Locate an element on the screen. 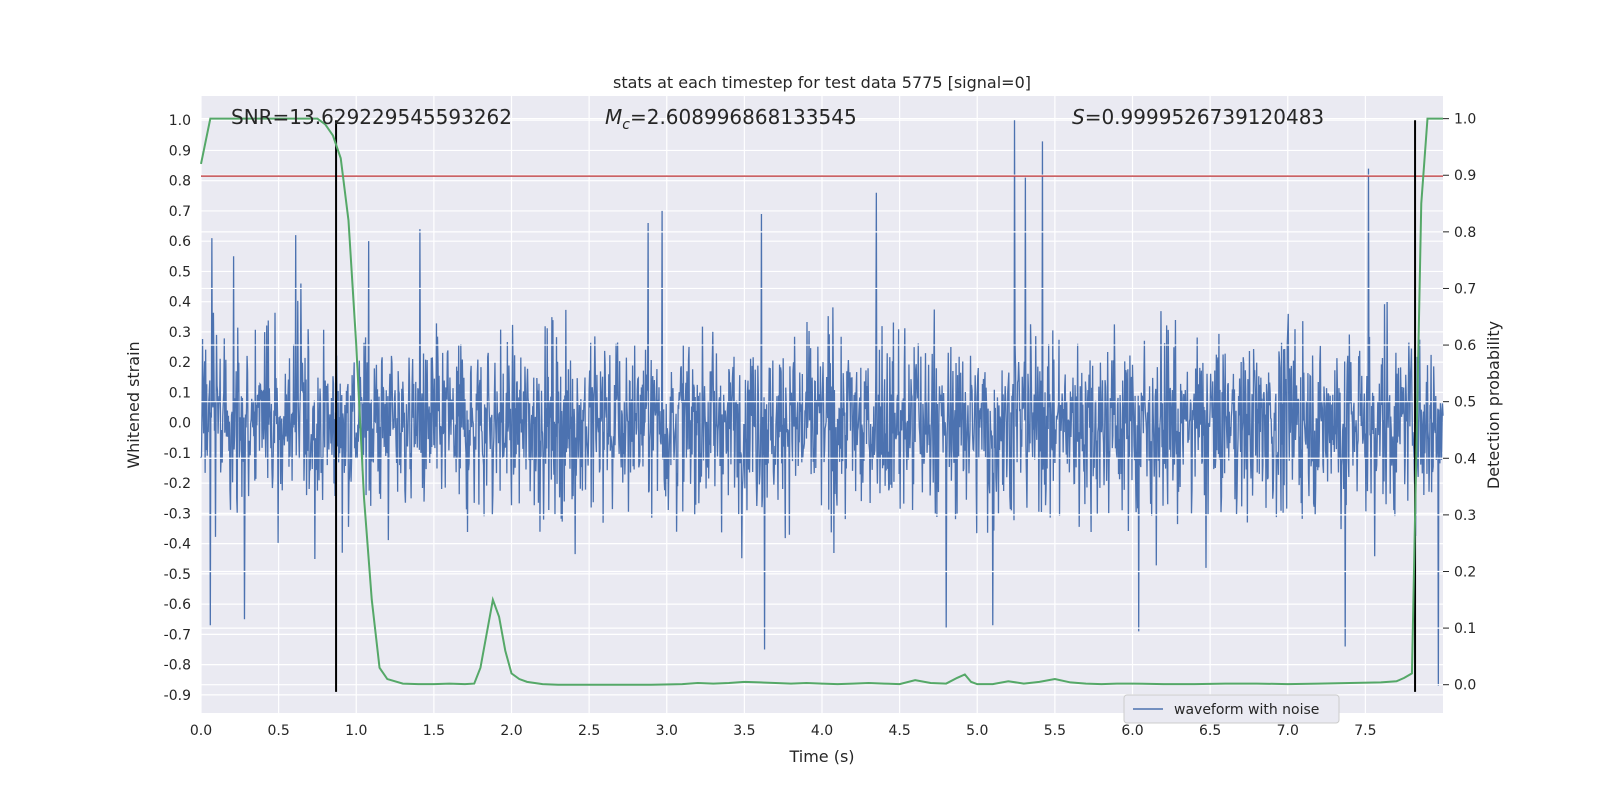 Image resolution: width=1600 pixels, height=800 pixels. s-symbol: S is located at coordinates (1078, 117).